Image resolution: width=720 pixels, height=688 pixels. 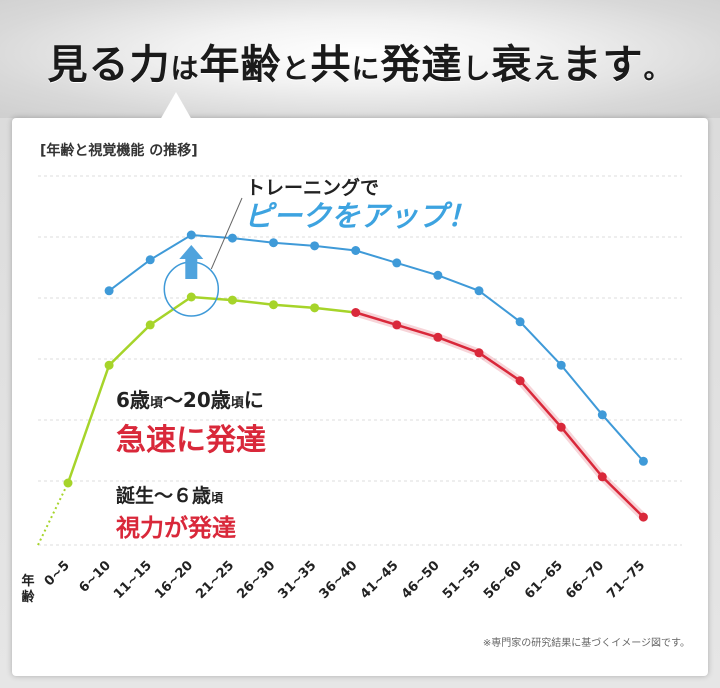 I want to click on headline-part: 共, so click(x=331, y=64).